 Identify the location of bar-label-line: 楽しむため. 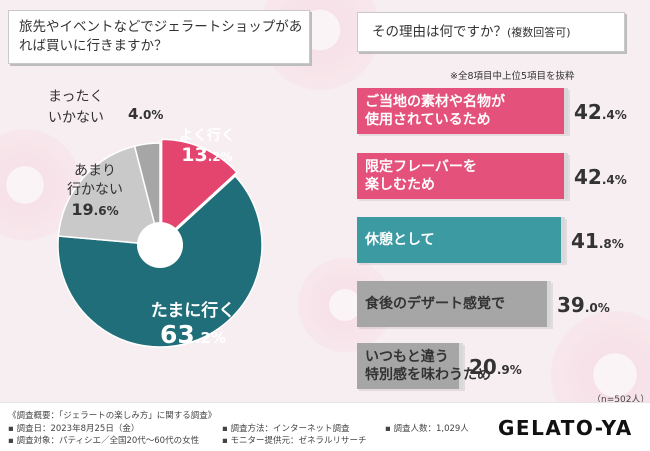
(400, 185).